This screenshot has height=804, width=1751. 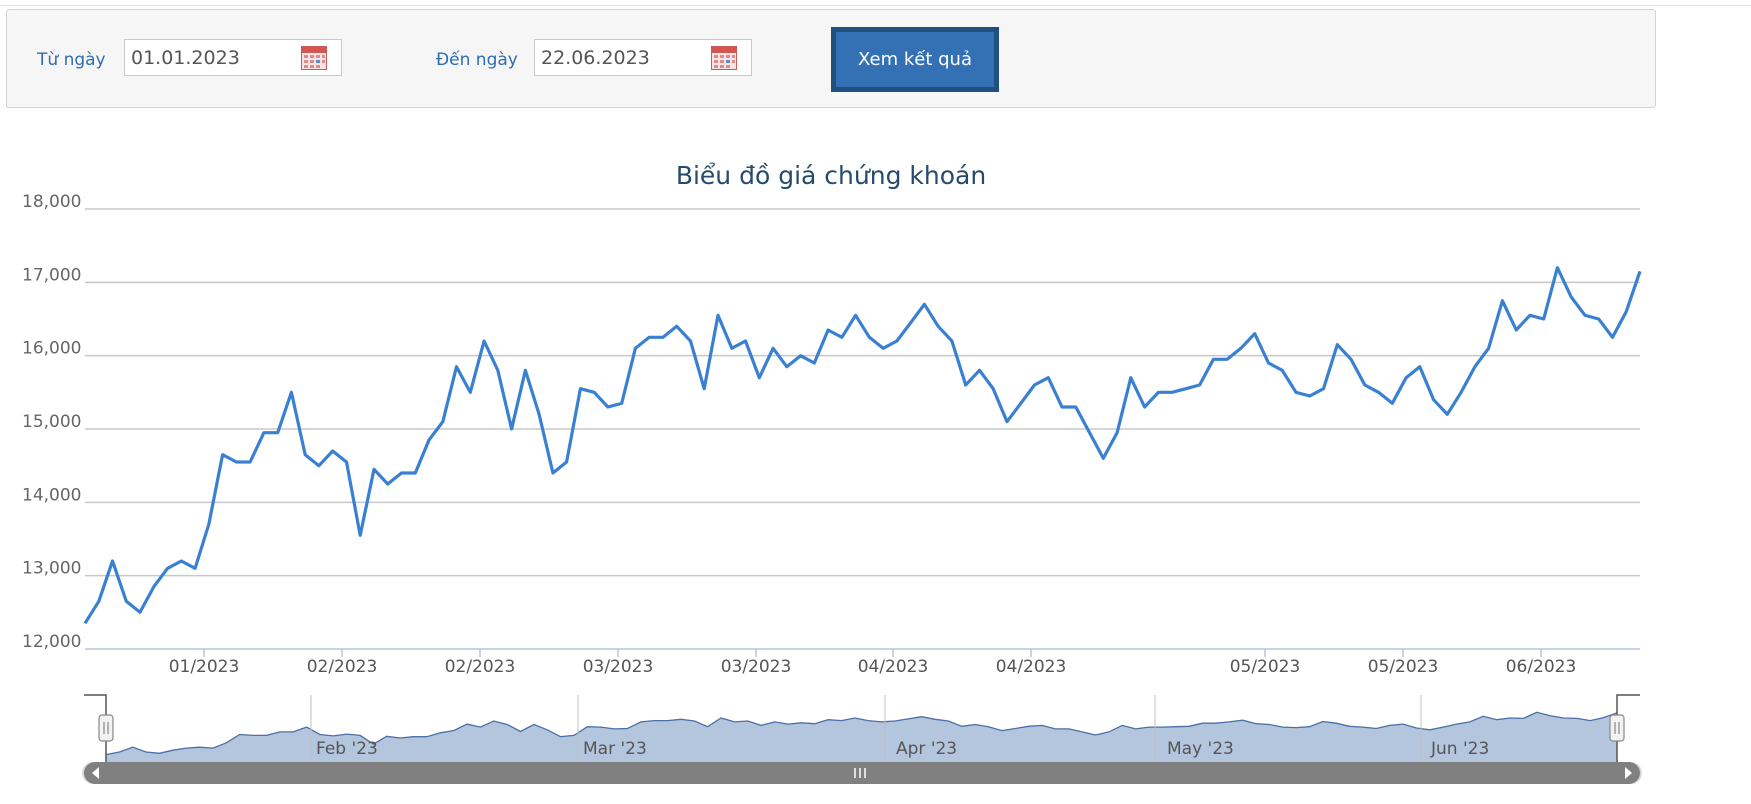 I want to click on range-navigator: Feb '23 Mar '23 Apr '23 May '23 Jun '23, so click(x=862, y=728).